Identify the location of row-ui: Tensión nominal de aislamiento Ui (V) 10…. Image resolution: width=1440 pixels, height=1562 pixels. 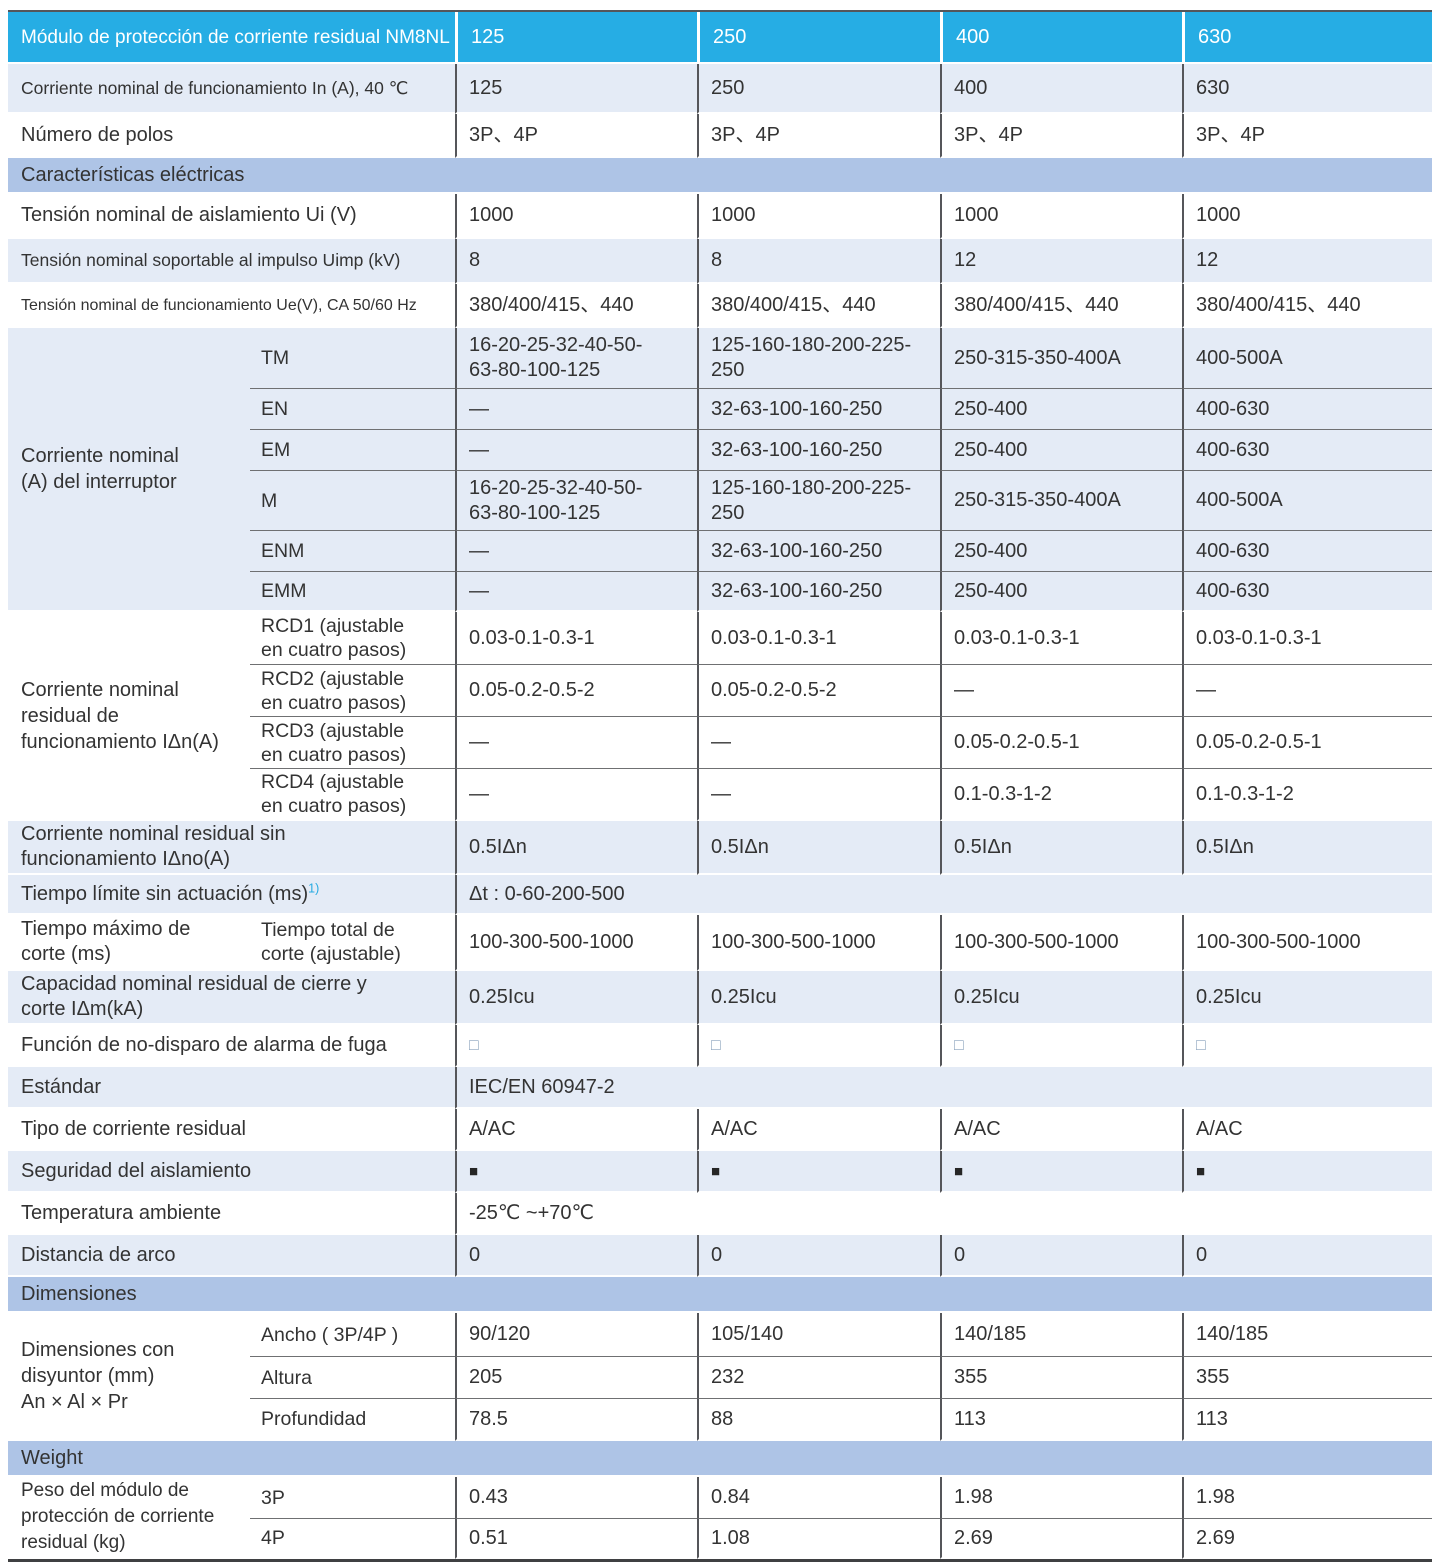
(720, 216).